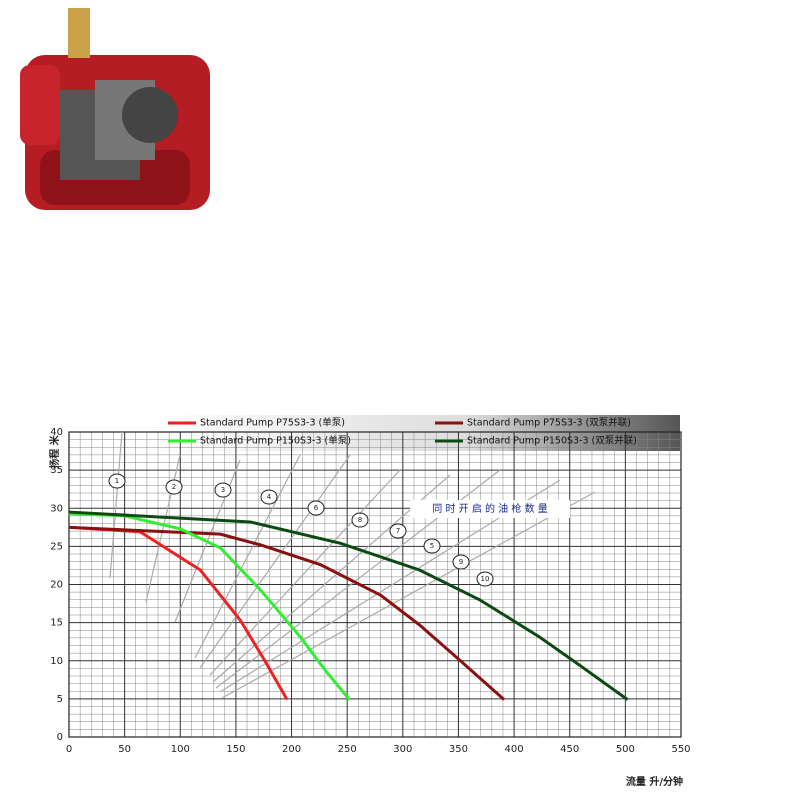 This screenshot has height=804, width=800. I want to click on legend-label: Standard Pump P75S3-3 (双泵并联), so click(549, 423).